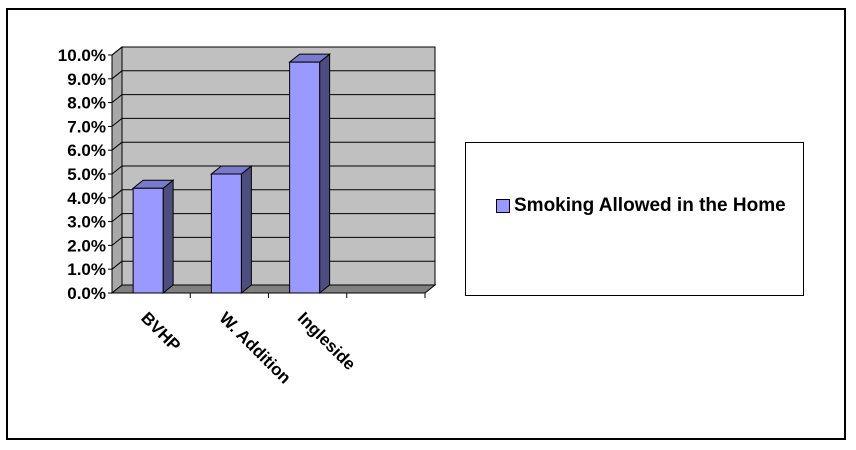 This screenshot has width=856, height=450. What do you see at coordinates (327, 341) in the screenshot?
I see `x-category-label: Ingleside` at bounding box center [327, 341].